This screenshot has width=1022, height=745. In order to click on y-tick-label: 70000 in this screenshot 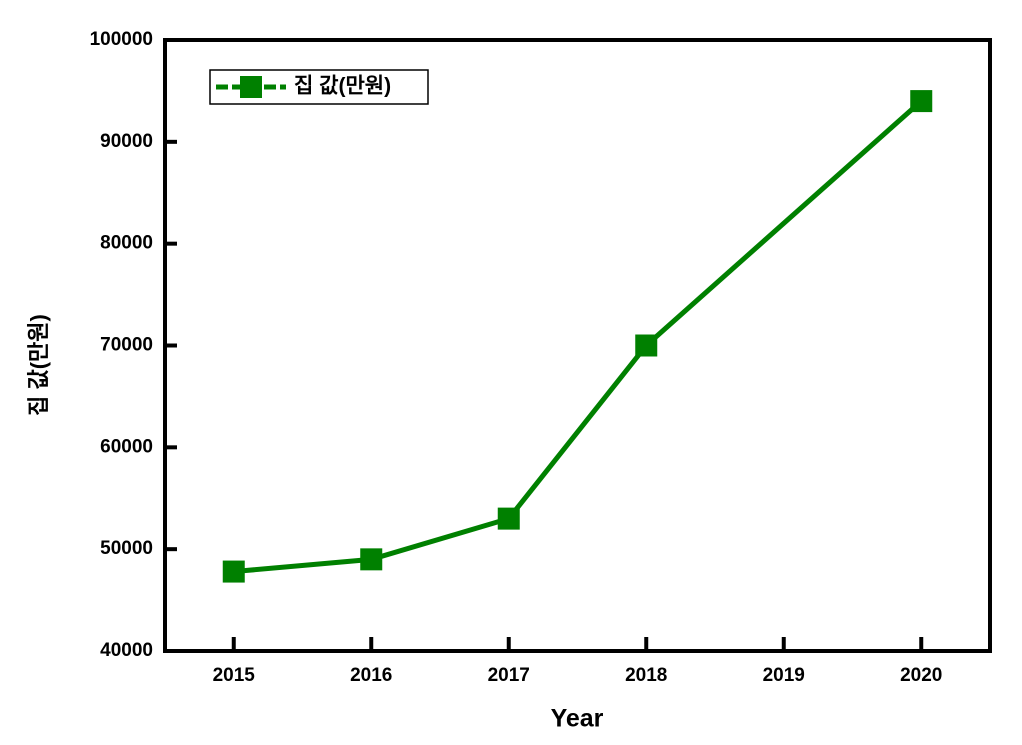, I will do `click(126, 345)`.